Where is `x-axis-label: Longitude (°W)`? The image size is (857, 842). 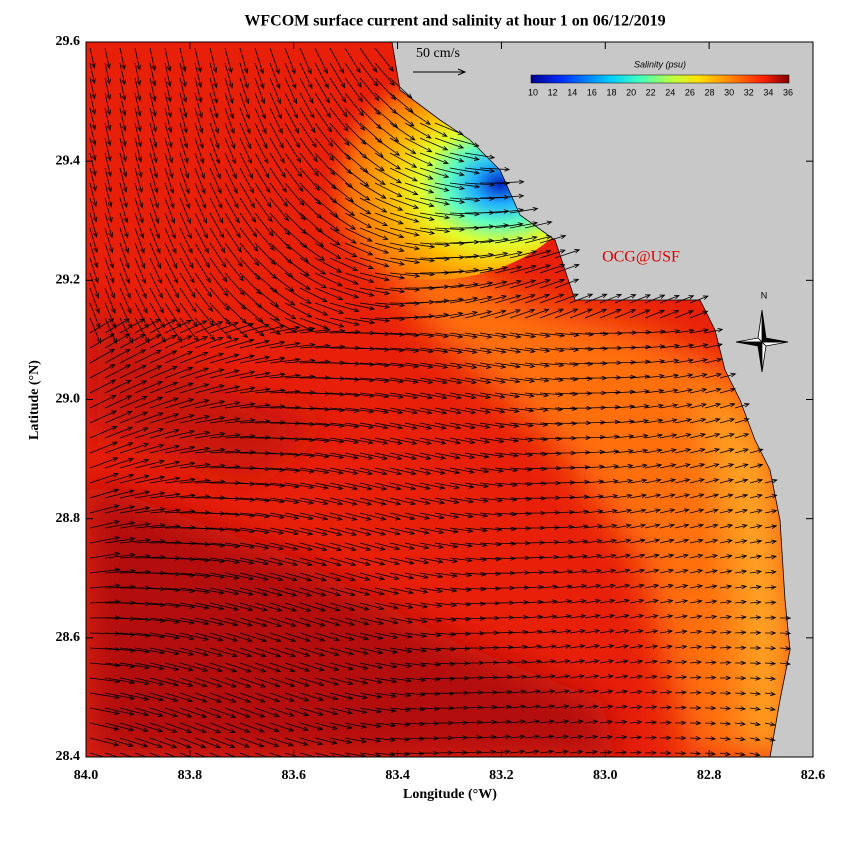
x-axis-label: Longitude (°W) is located at coordinates (450, 794).